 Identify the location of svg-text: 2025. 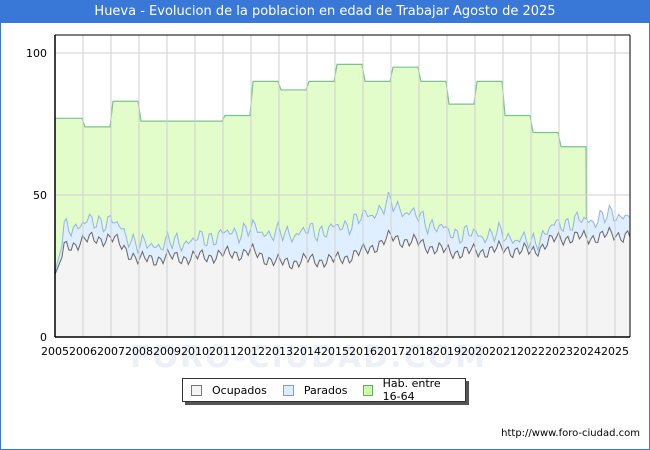
(615, 351).